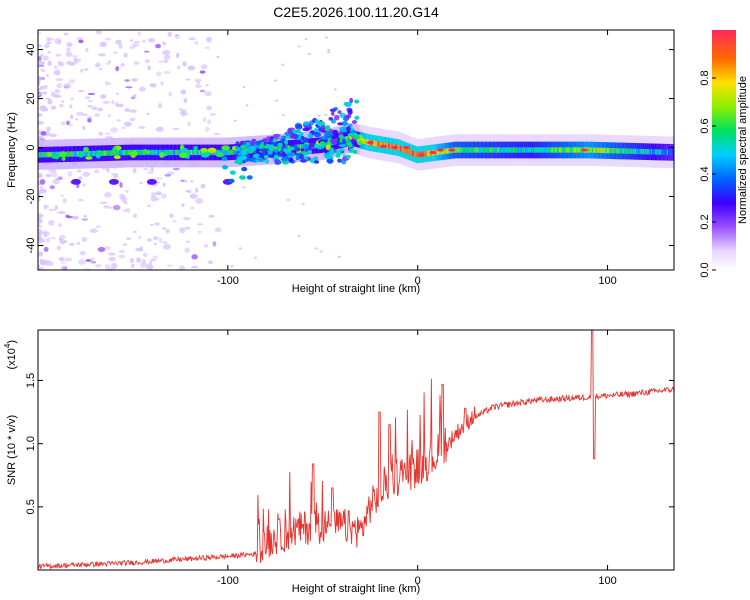 Image resolution: width=750 pixels, height=600 pixels. Describe the element at coordinates (743, 150) in the screenshot. I see `colorbar-label: Normalized spectral amplitude` at that location.